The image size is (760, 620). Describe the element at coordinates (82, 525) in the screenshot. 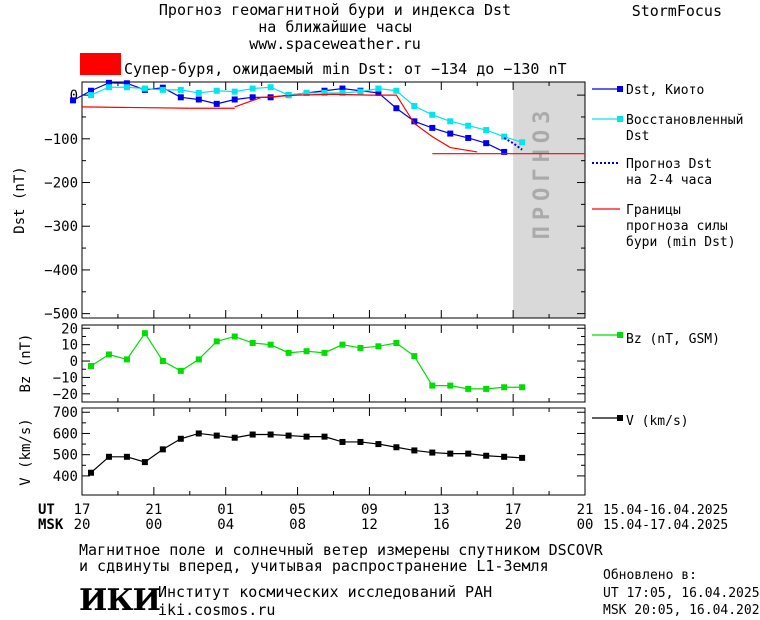

I see `msk-tick-label: 20` at that location.